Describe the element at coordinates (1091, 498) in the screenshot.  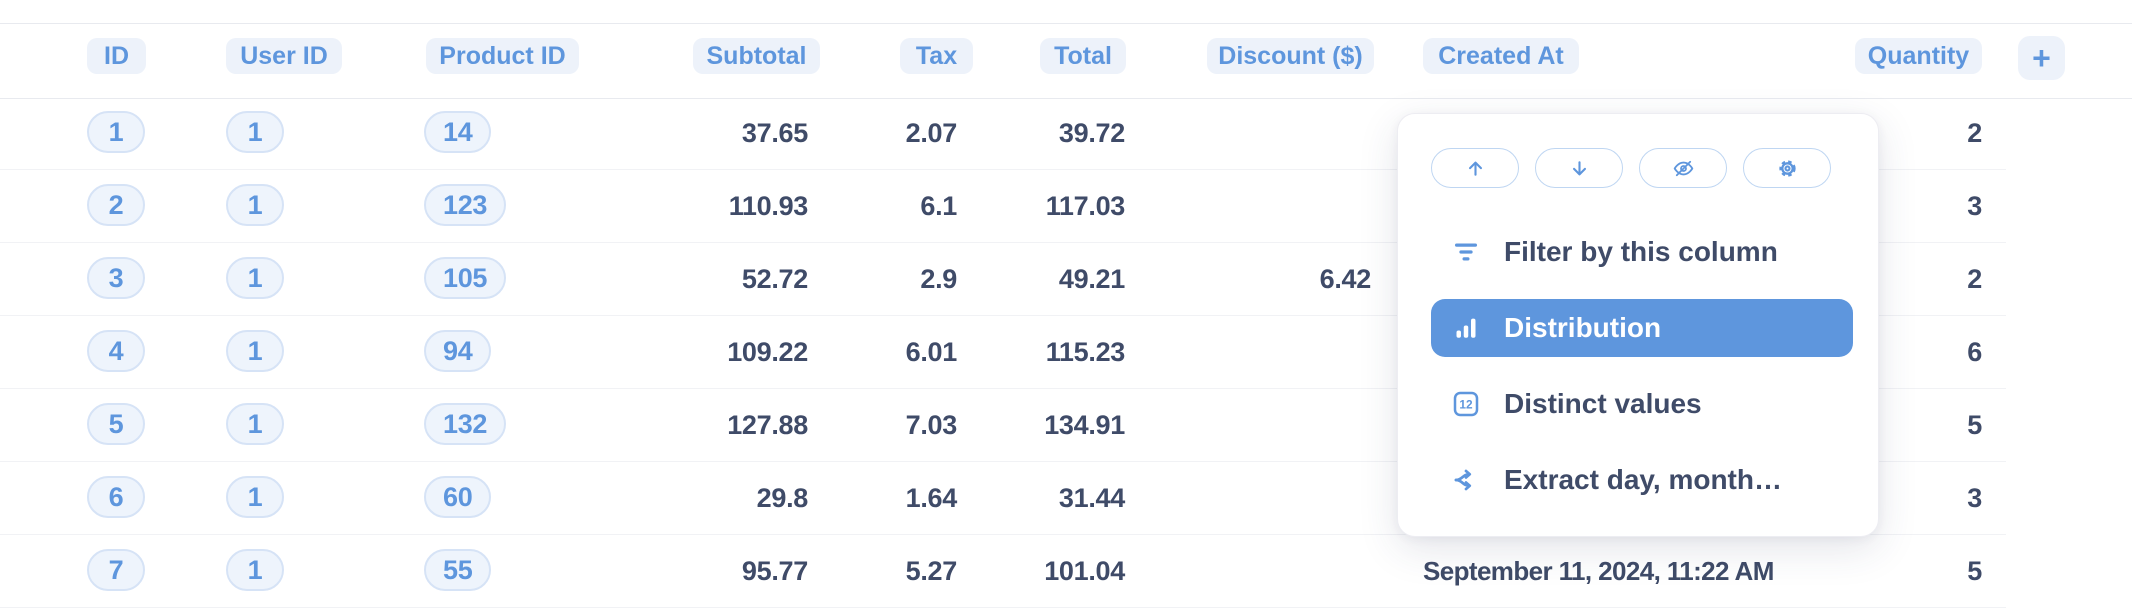
I see `cell-total: 31.44` at that location.